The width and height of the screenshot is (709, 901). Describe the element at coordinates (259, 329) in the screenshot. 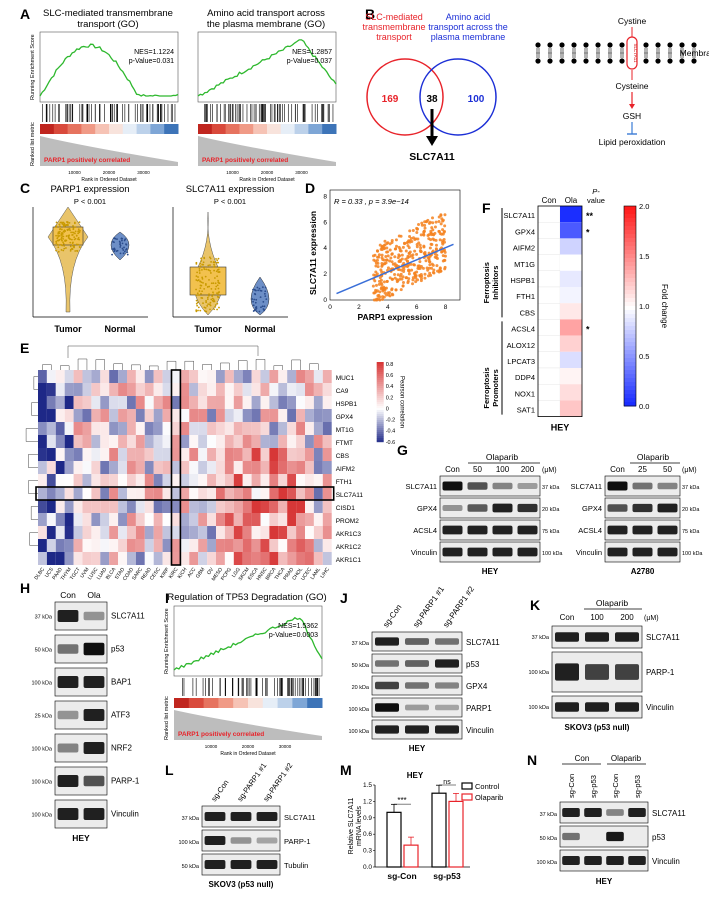

I see `group-label: Normal` at that location.